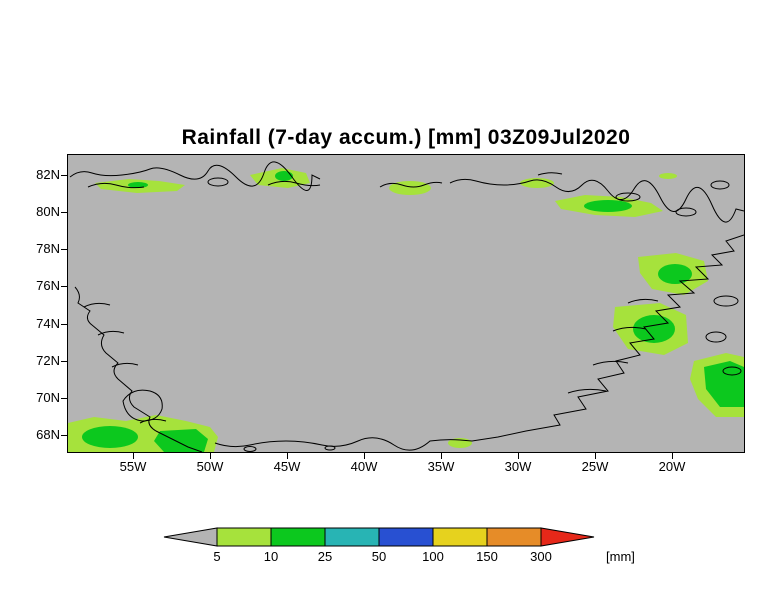 The width and height of the screenshot is (784, 612). I want to click on y-axis-label: 82N, so click(48, 174).